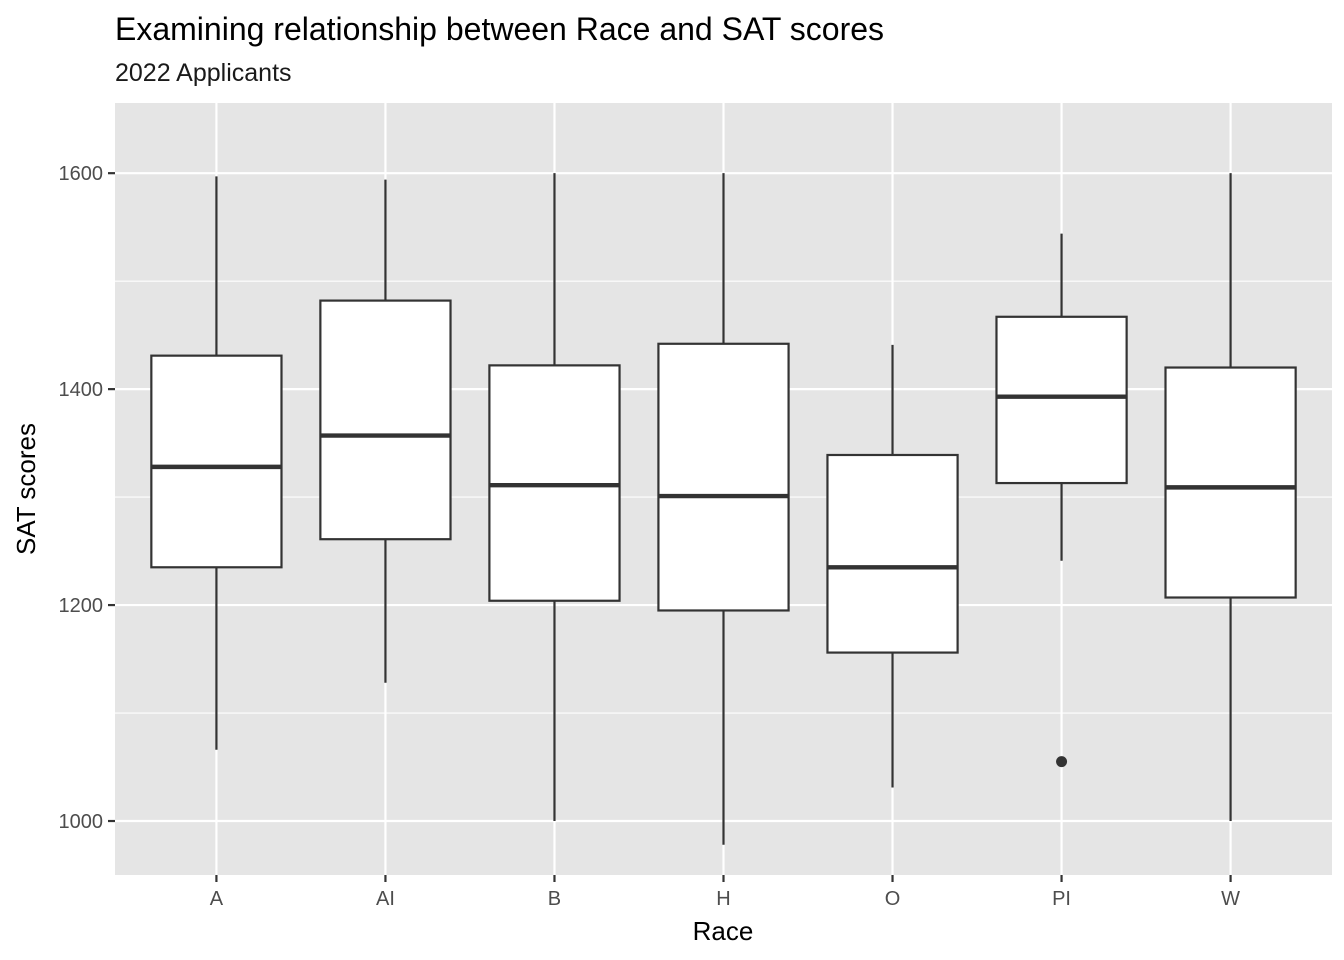  What do you see at coordinates (1061, 500) in the screenshot?
I see `box-pi` at bounding box center [1061, 500].